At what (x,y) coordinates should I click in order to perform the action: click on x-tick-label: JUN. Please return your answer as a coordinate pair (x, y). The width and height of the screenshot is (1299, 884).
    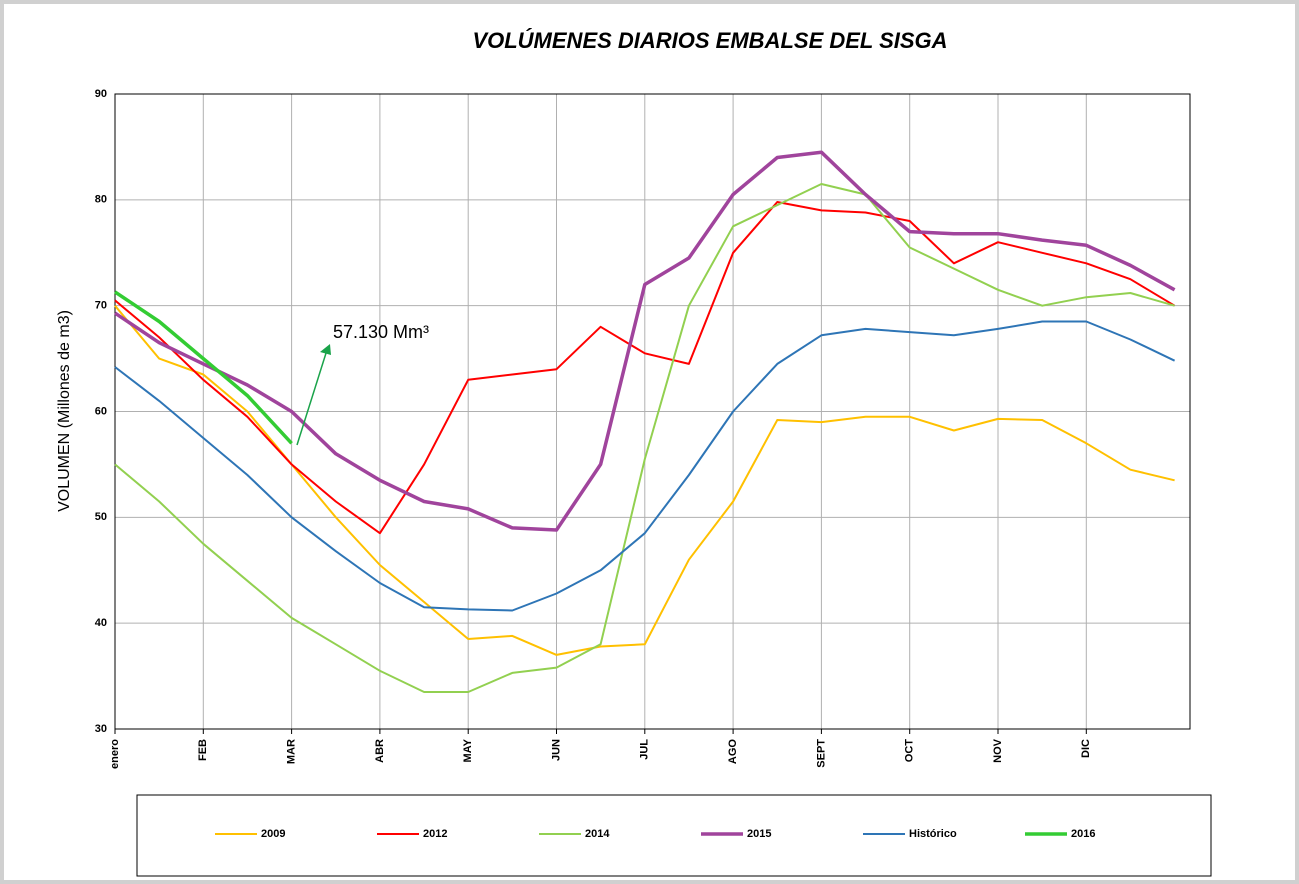
    Looking at the image, I should click on (556, 750).